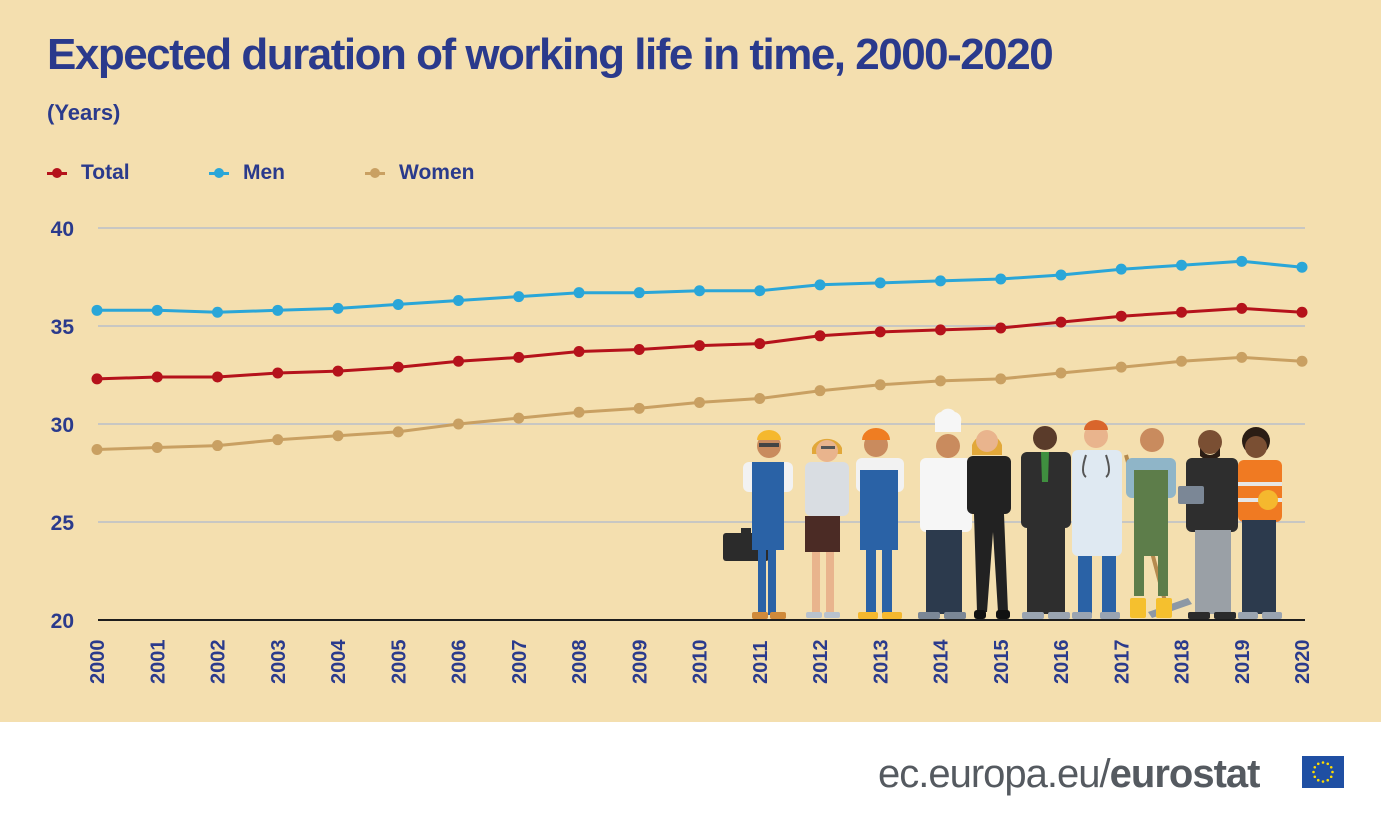  I want to click on x-tick-label: 2017, so click(1122, 662).